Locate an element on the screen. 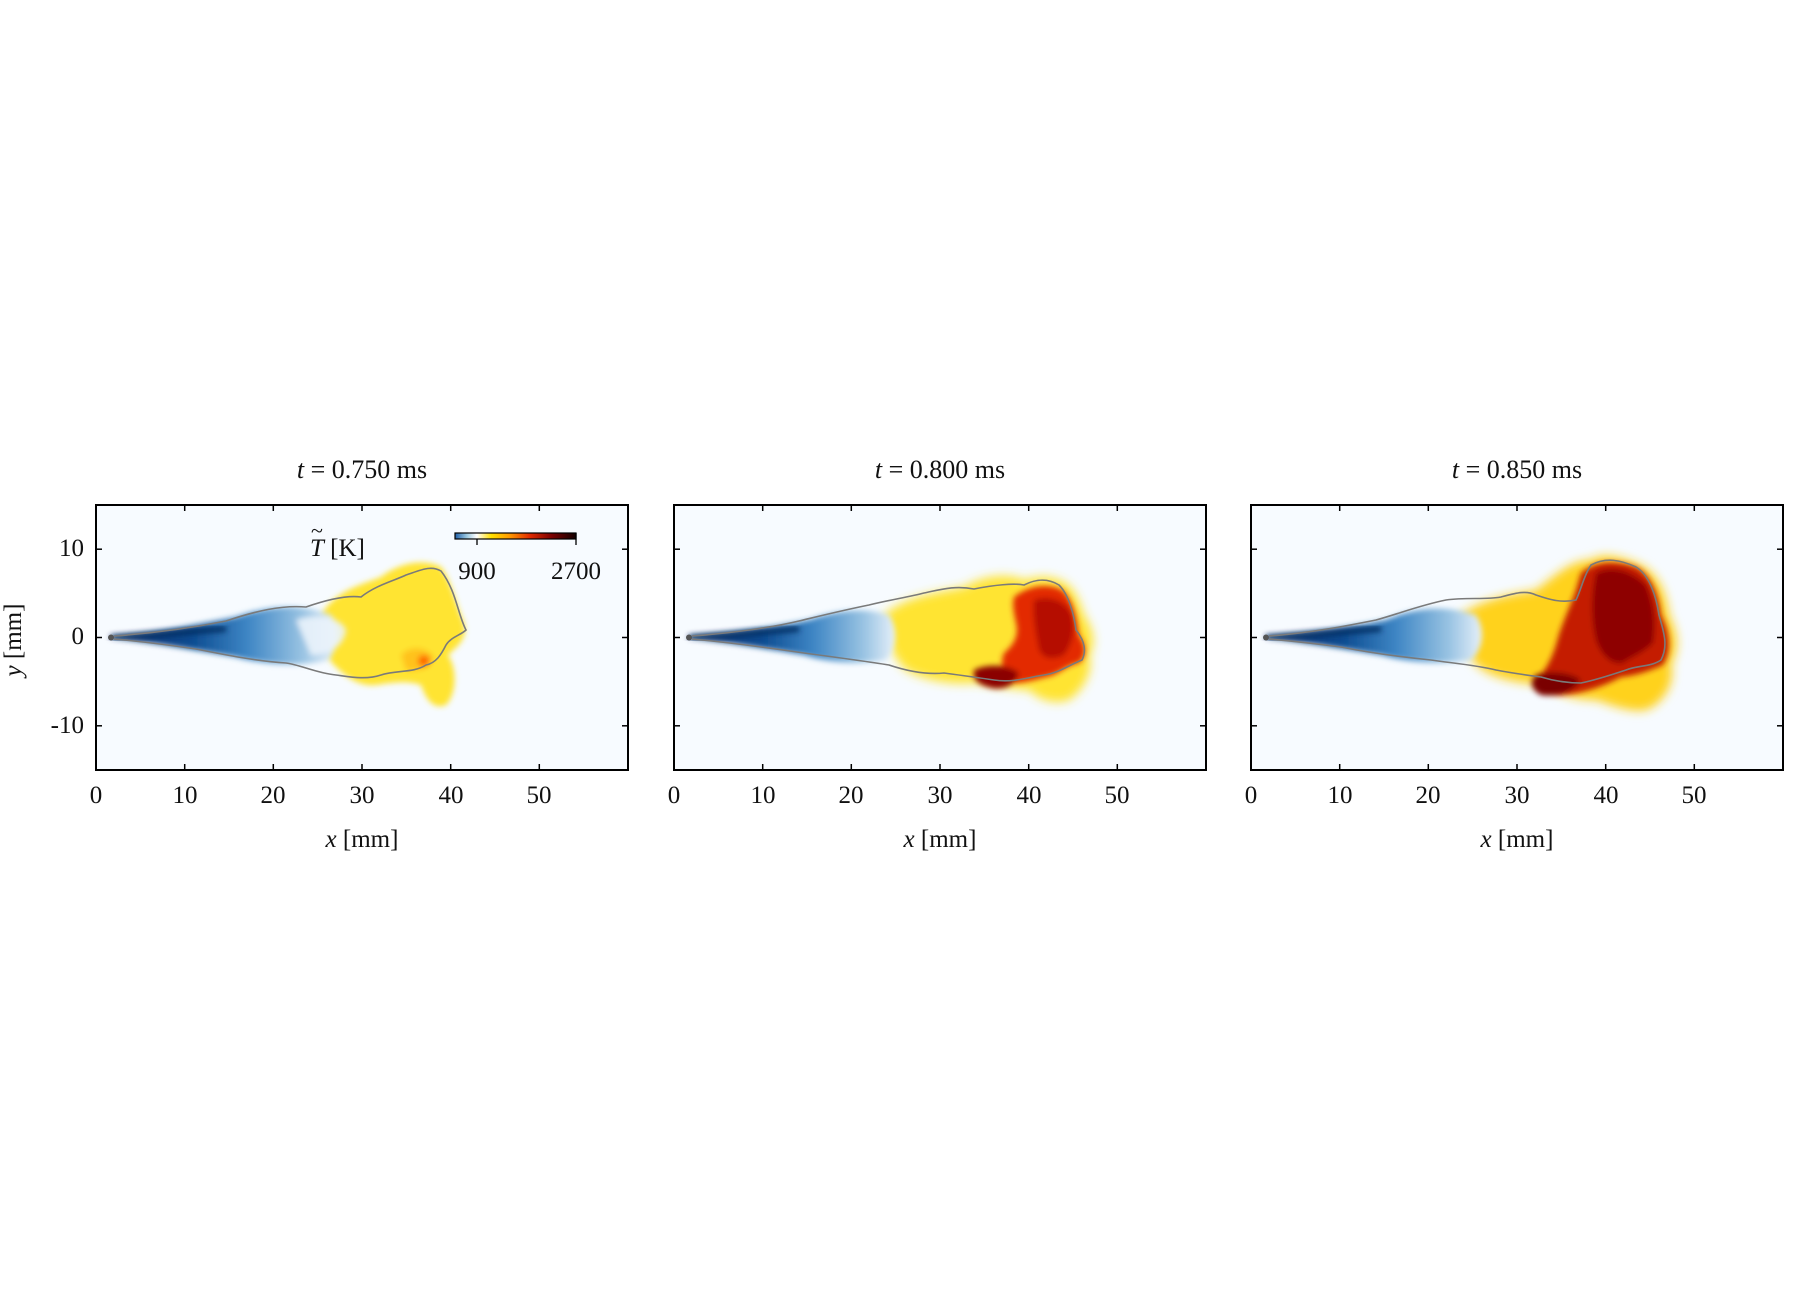  ytick-label: 10 is located at coordinates (71, 548).